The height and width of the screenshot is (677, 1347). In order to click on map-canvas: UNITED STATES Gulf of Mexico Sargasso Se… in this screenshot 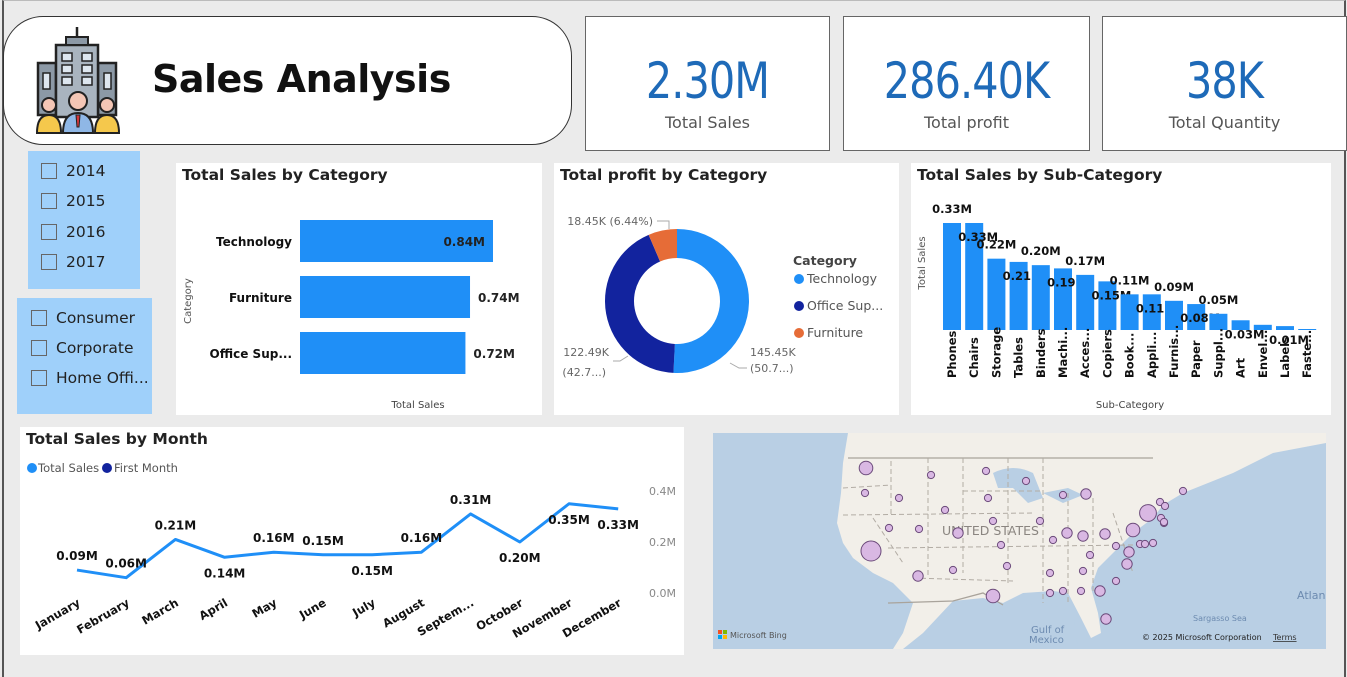, I will do `click(1019, 541)`.